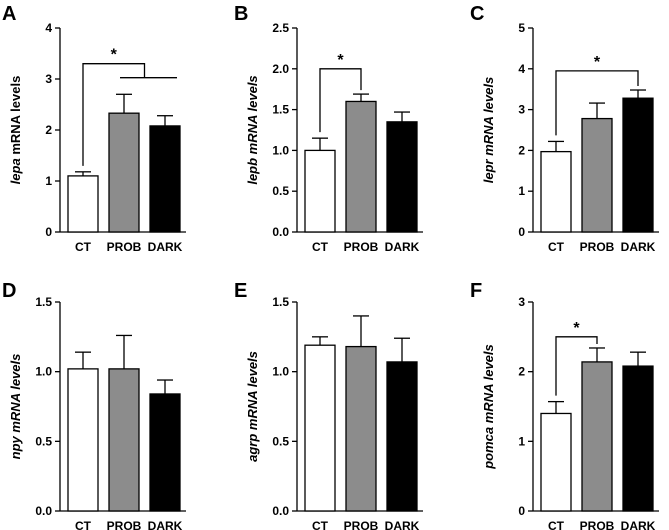 The height and width of the screenshot is (530, 669). I want to click on y-axis-label-gene: agrp mRNA levels, so click(252, 406).